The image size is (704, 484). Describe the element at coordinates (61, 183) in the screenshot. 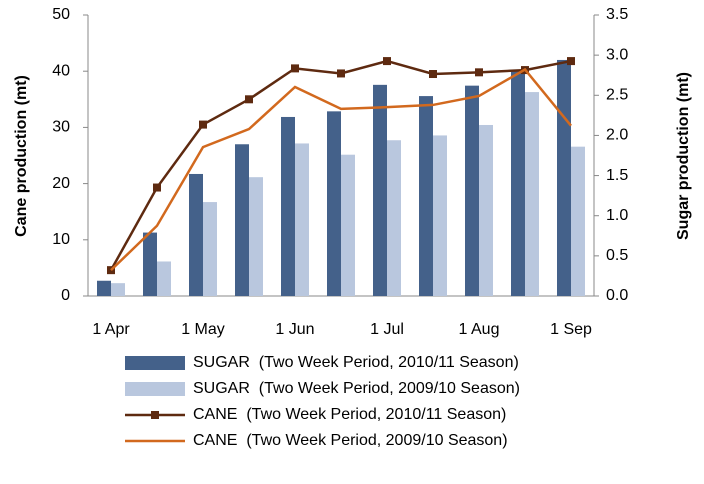

I see `y-tick-label: 20` at that location.